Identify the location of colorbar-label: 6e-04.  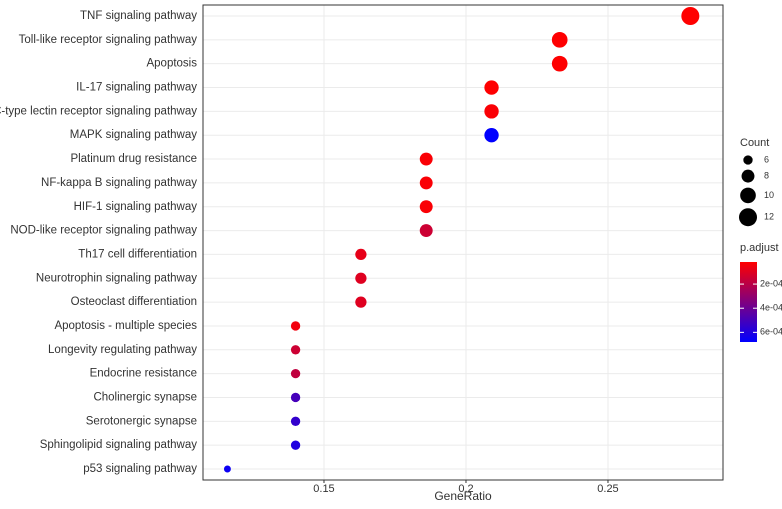
(771, 332).